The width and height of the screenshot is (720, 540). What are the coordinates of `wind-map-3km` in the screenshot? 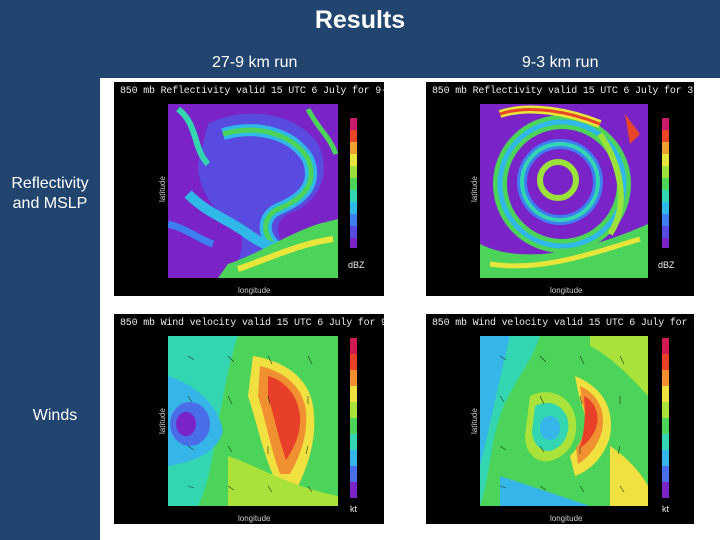 It's located at (564, 421).